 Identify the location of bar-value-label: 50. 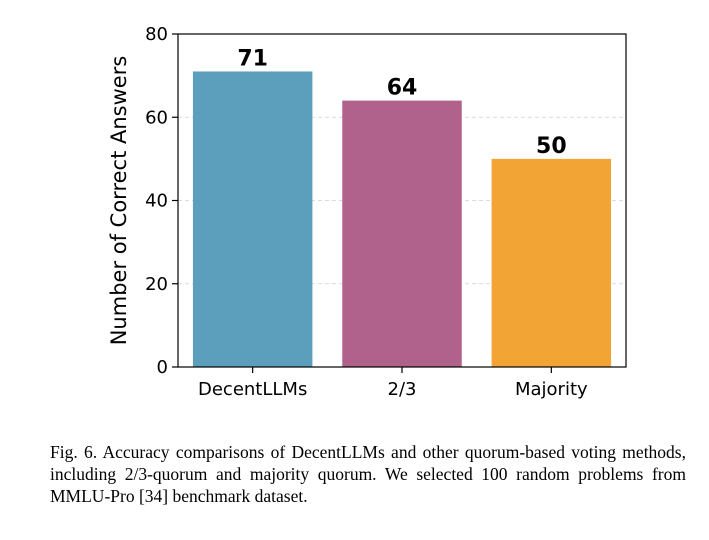
(551, 146).